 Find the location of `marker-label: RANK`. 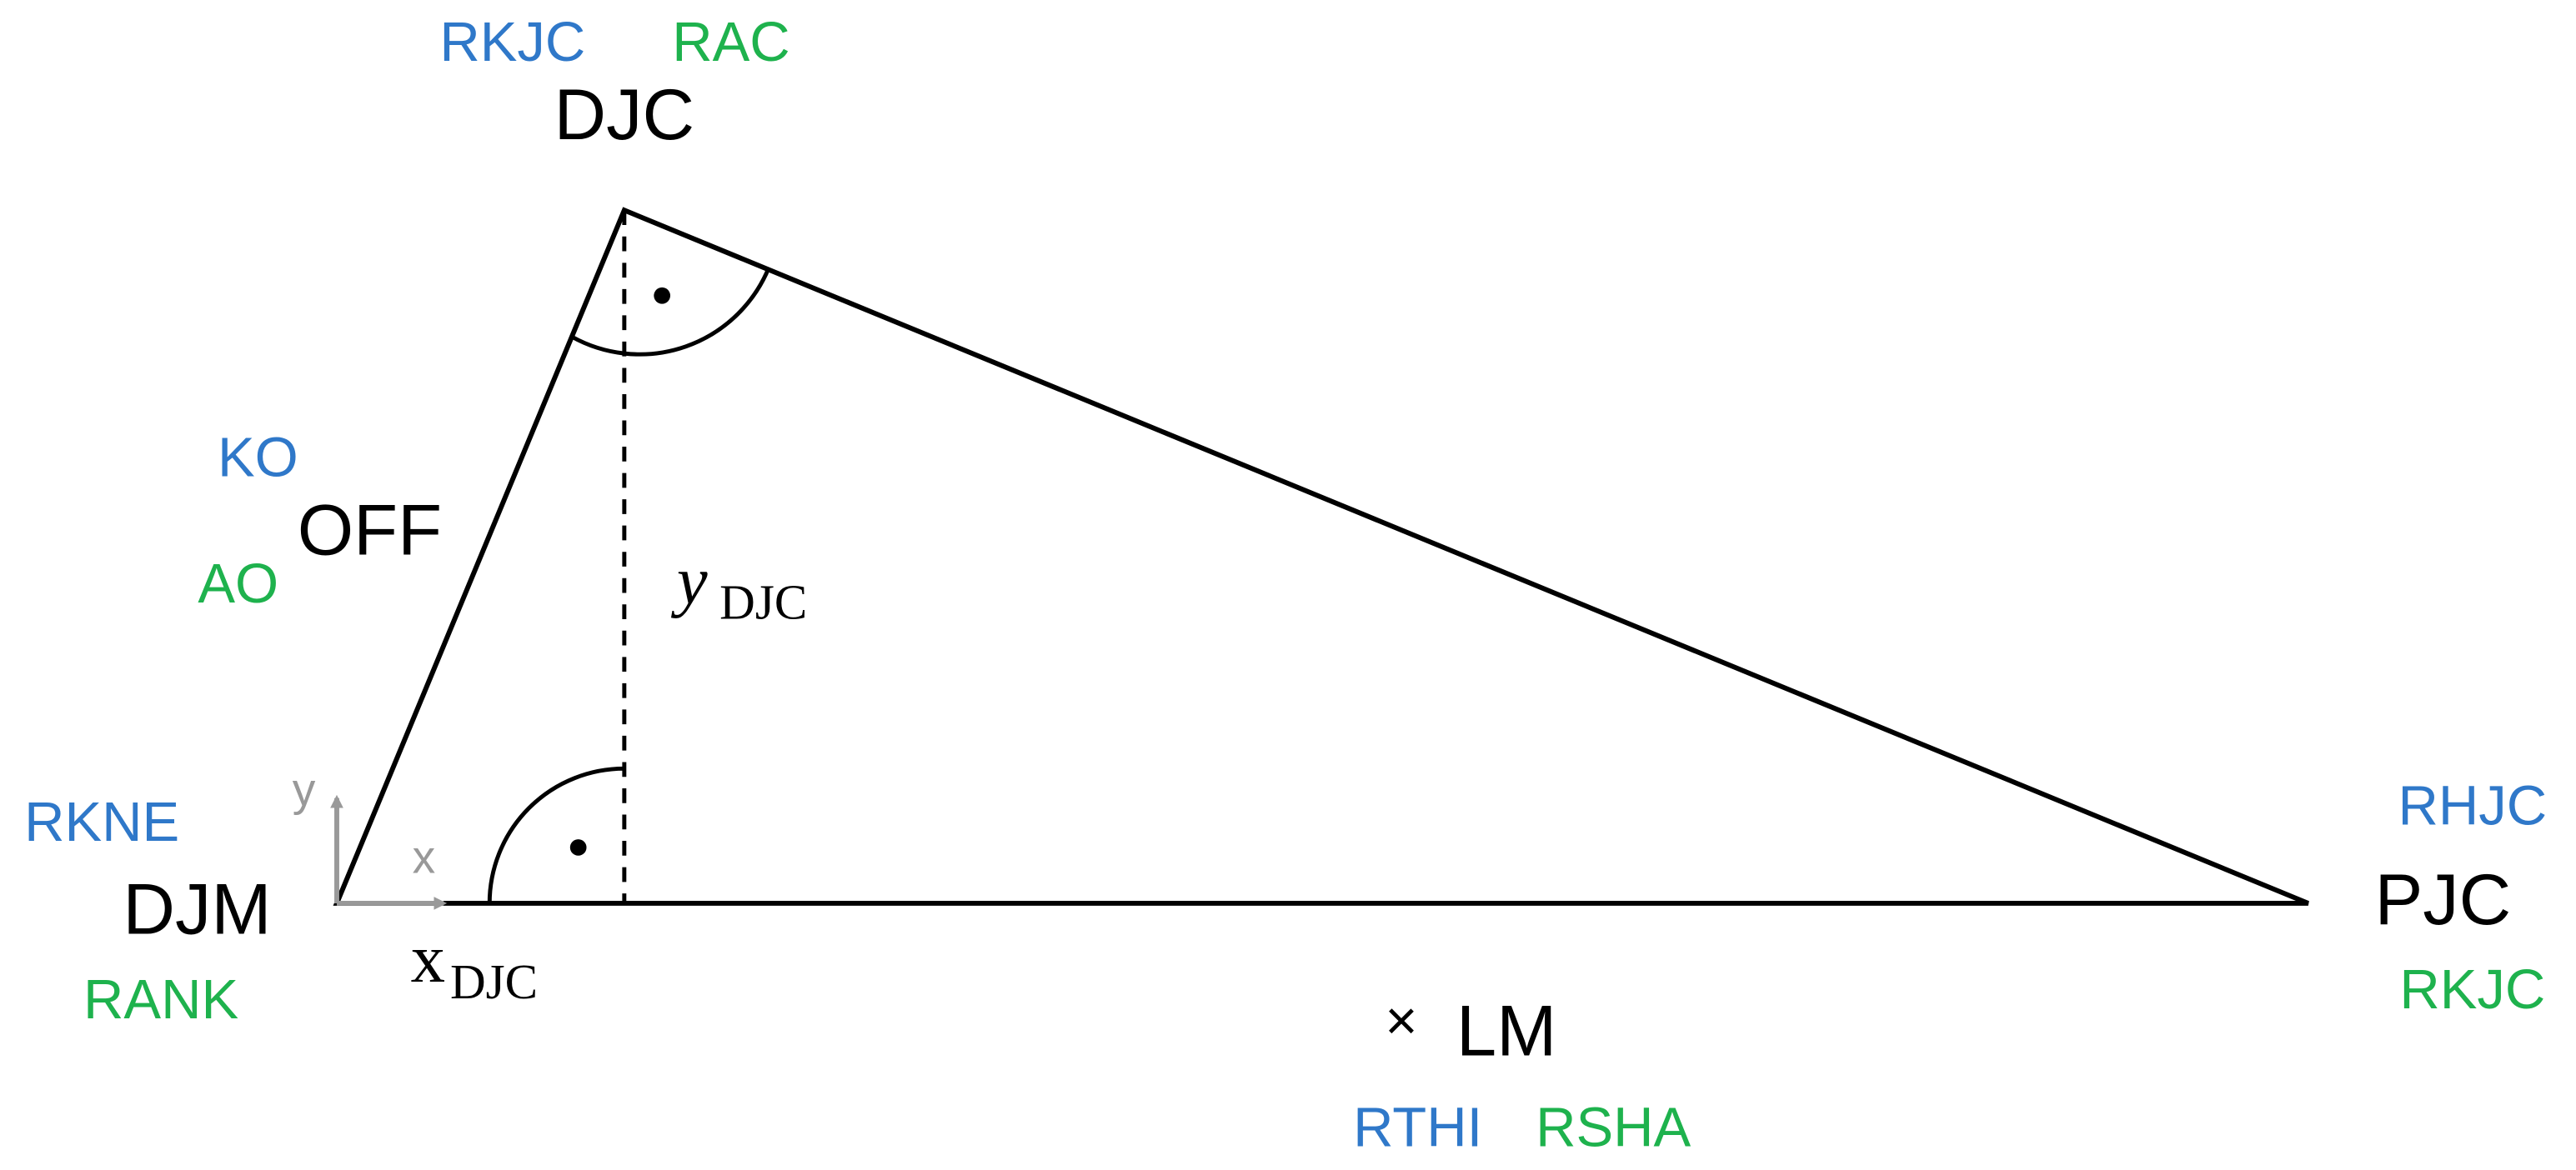

marker-label: RANK is located at coordinates (160, 999).